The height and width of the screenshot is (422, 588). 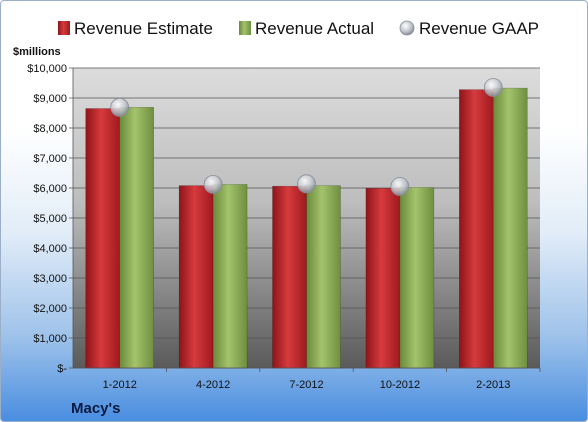 I want to click on x-tick-label: 2-2013, so click(x=493, y=385).